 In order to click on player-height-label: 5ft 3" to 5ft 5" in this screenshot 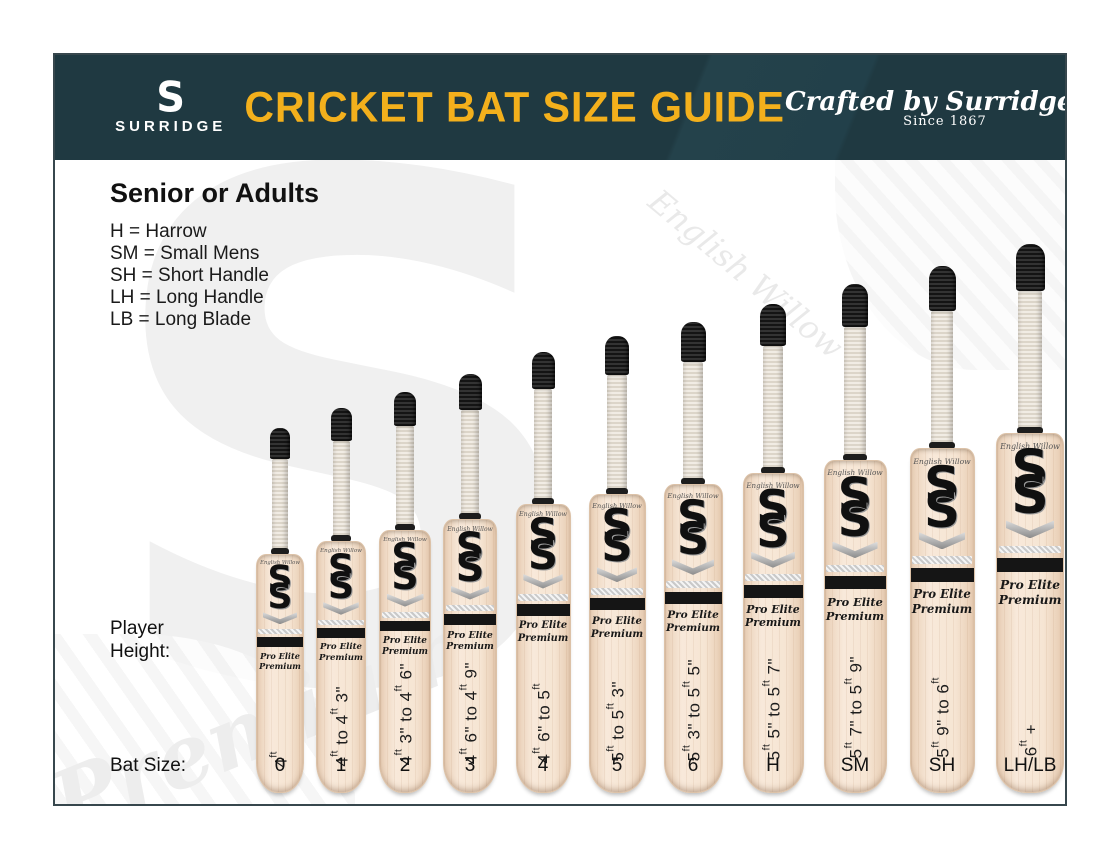, I will do `click(692, 710)`.